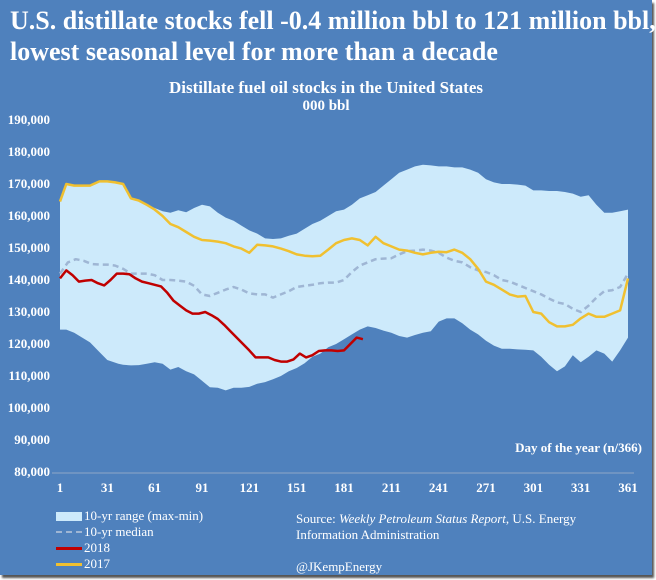 The image size is (656, 580). I want to click on x-tick-label: 361, so click(628, 487).